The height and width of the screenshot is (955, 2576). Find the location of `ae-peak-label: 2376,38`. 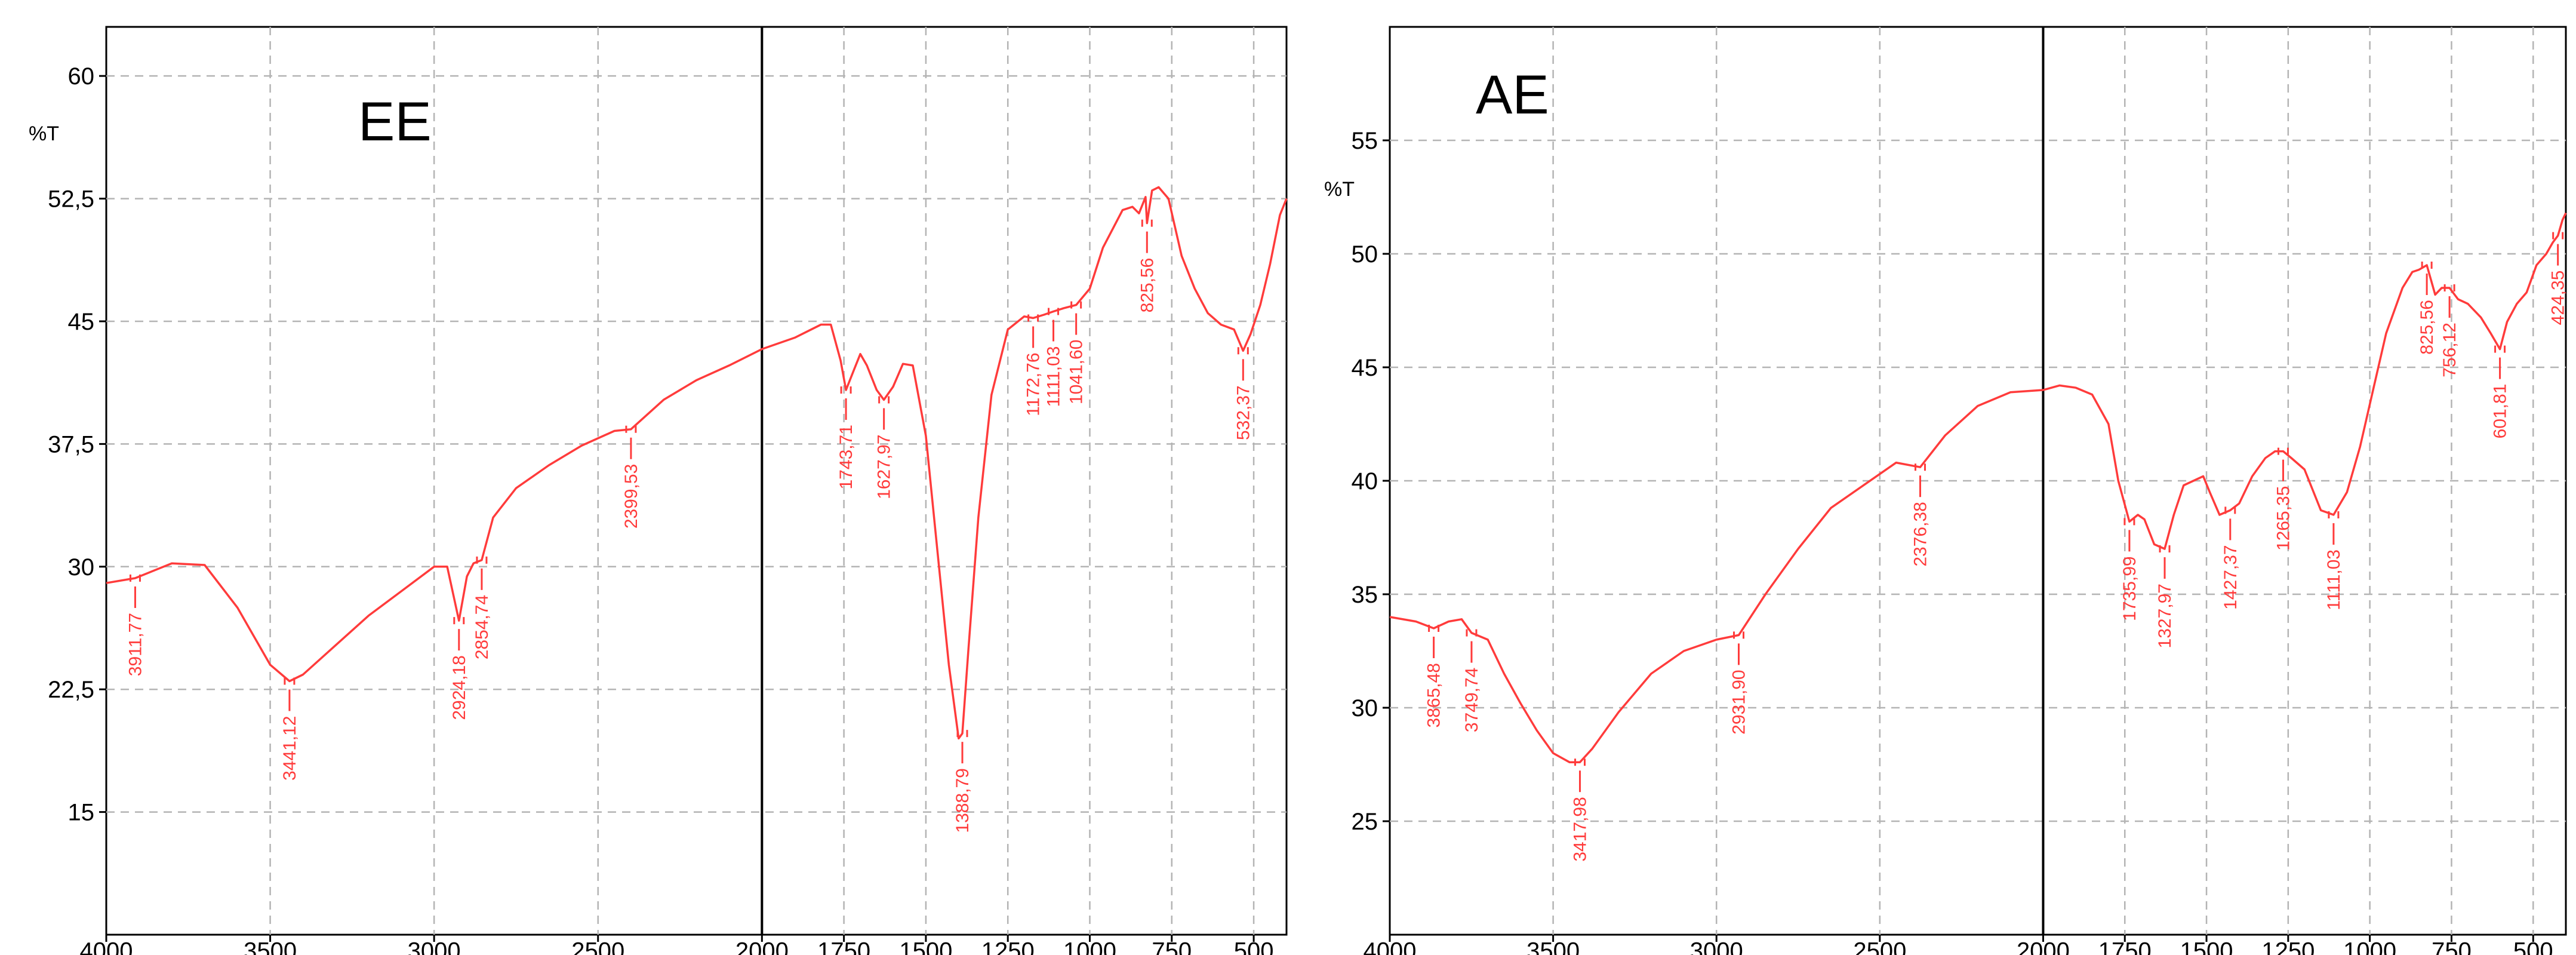

ae-peak-label: 2376,38 is located at coordinates (1920, 534).